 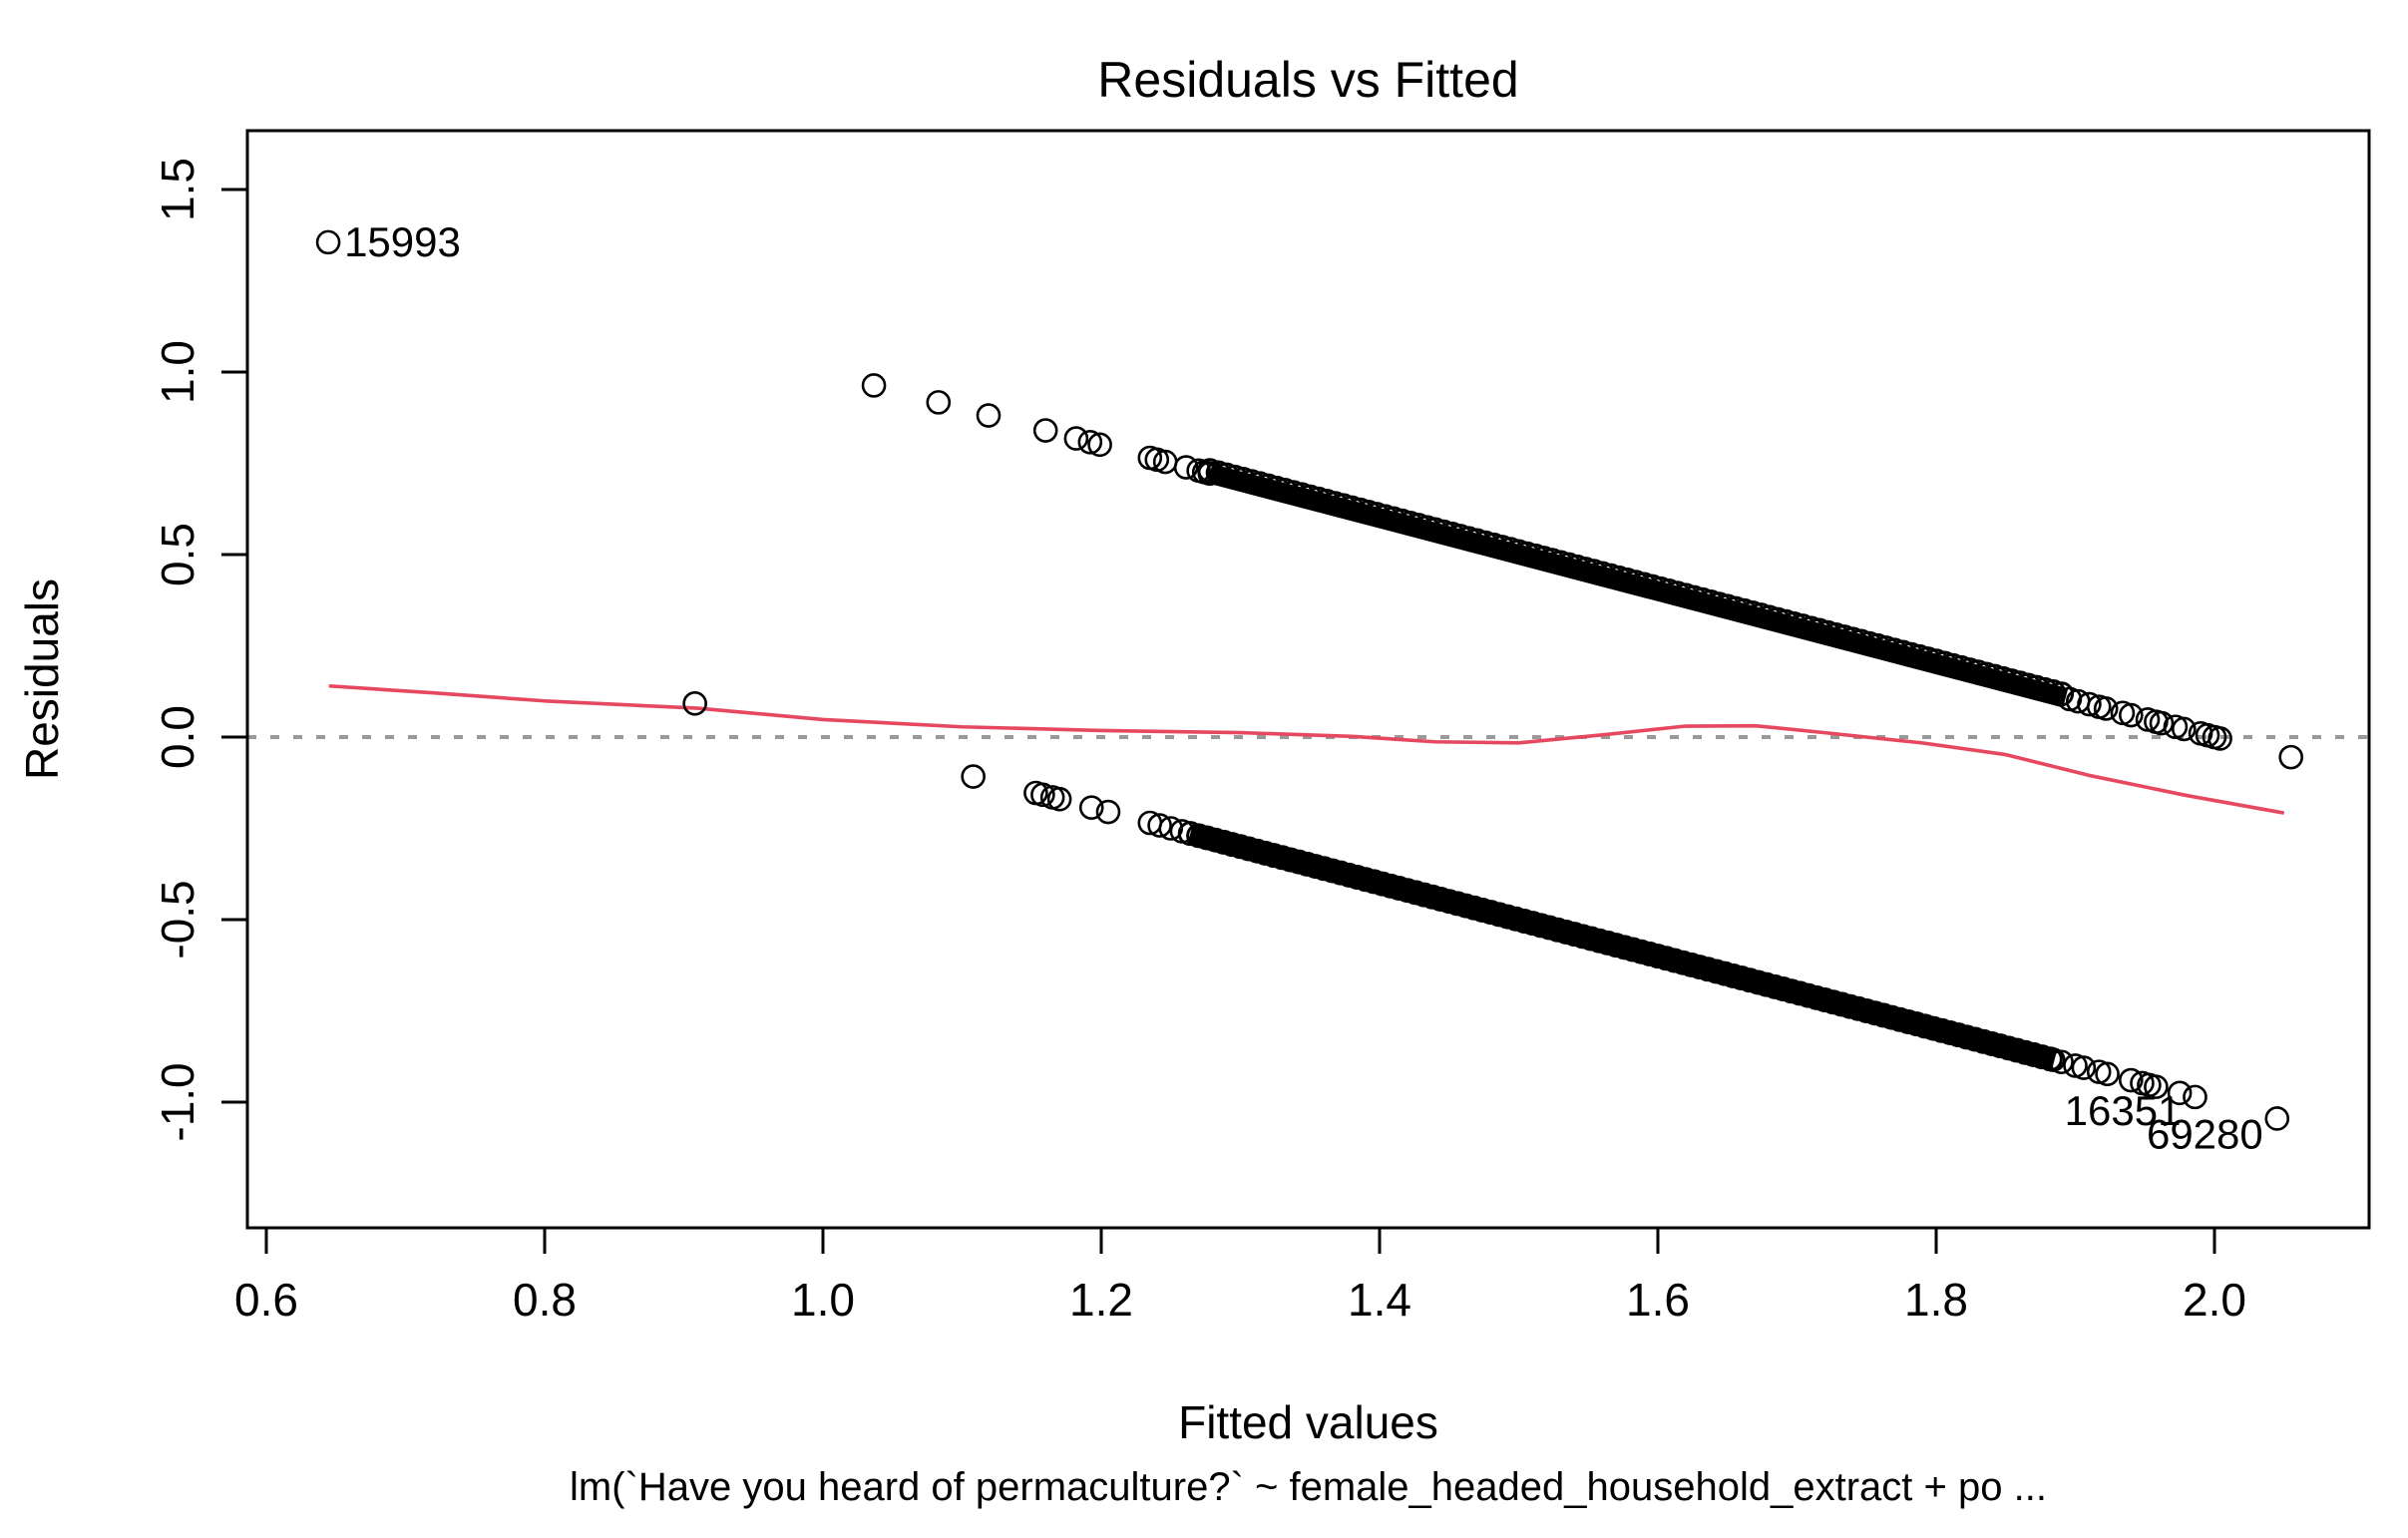 What do you see at coordinates (178, 919) in the screenshot?
I see `y-tick-label: -0.5` at bounding box center [178, 919].